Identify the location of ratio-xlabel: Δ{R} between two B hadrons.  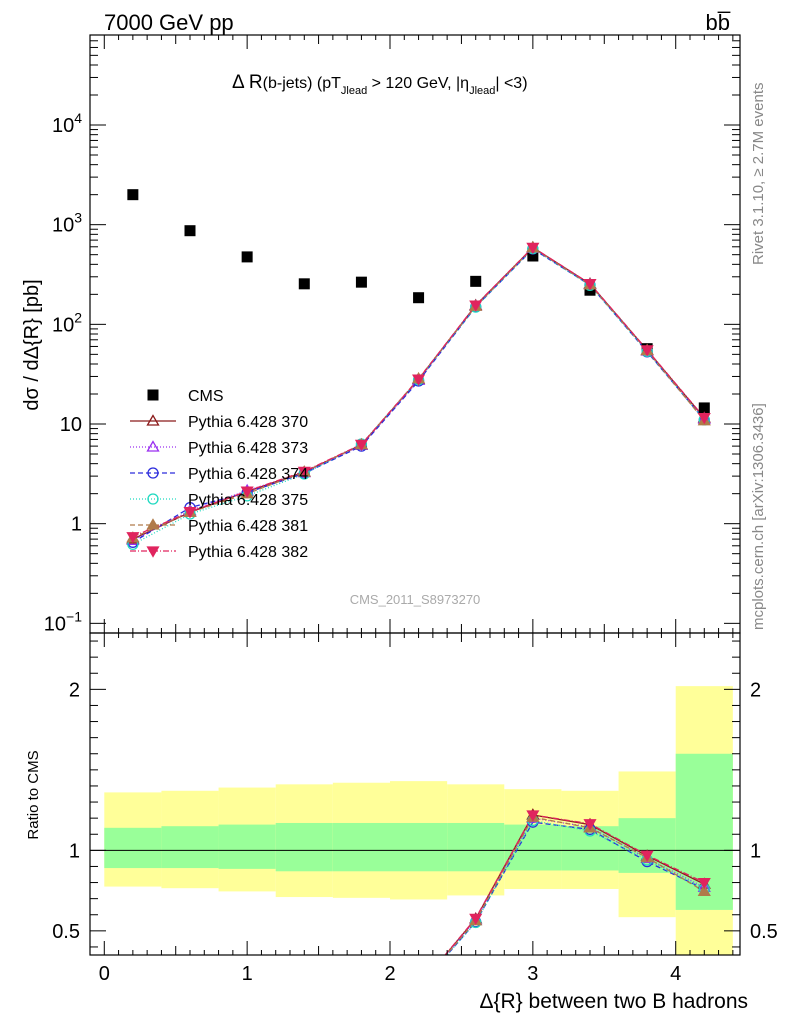
(613, 1001).